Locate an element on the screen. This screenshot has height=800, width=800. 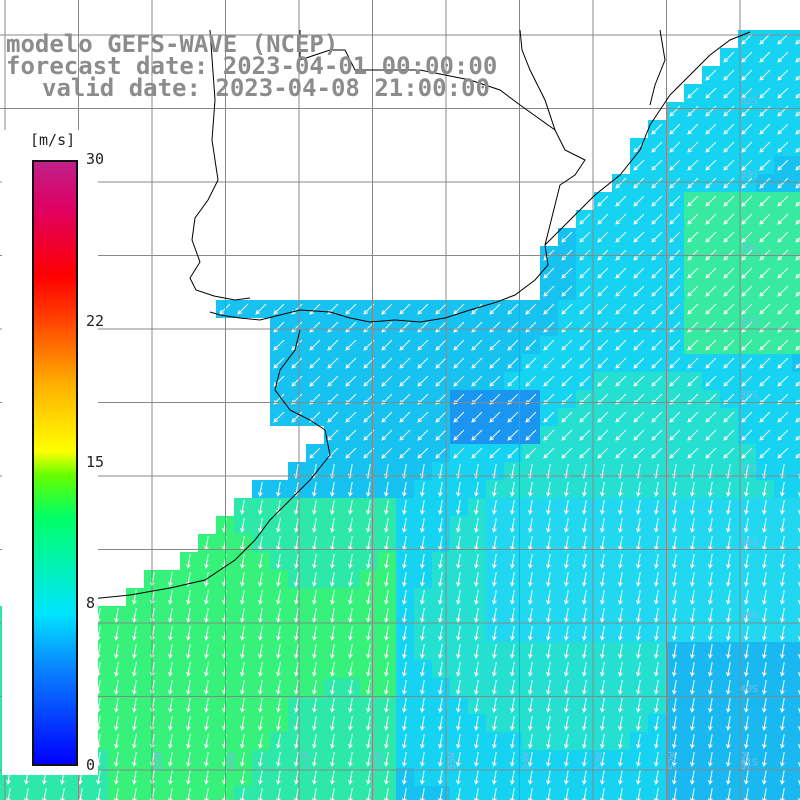
wind-cell is located at coordinates (796, 435).